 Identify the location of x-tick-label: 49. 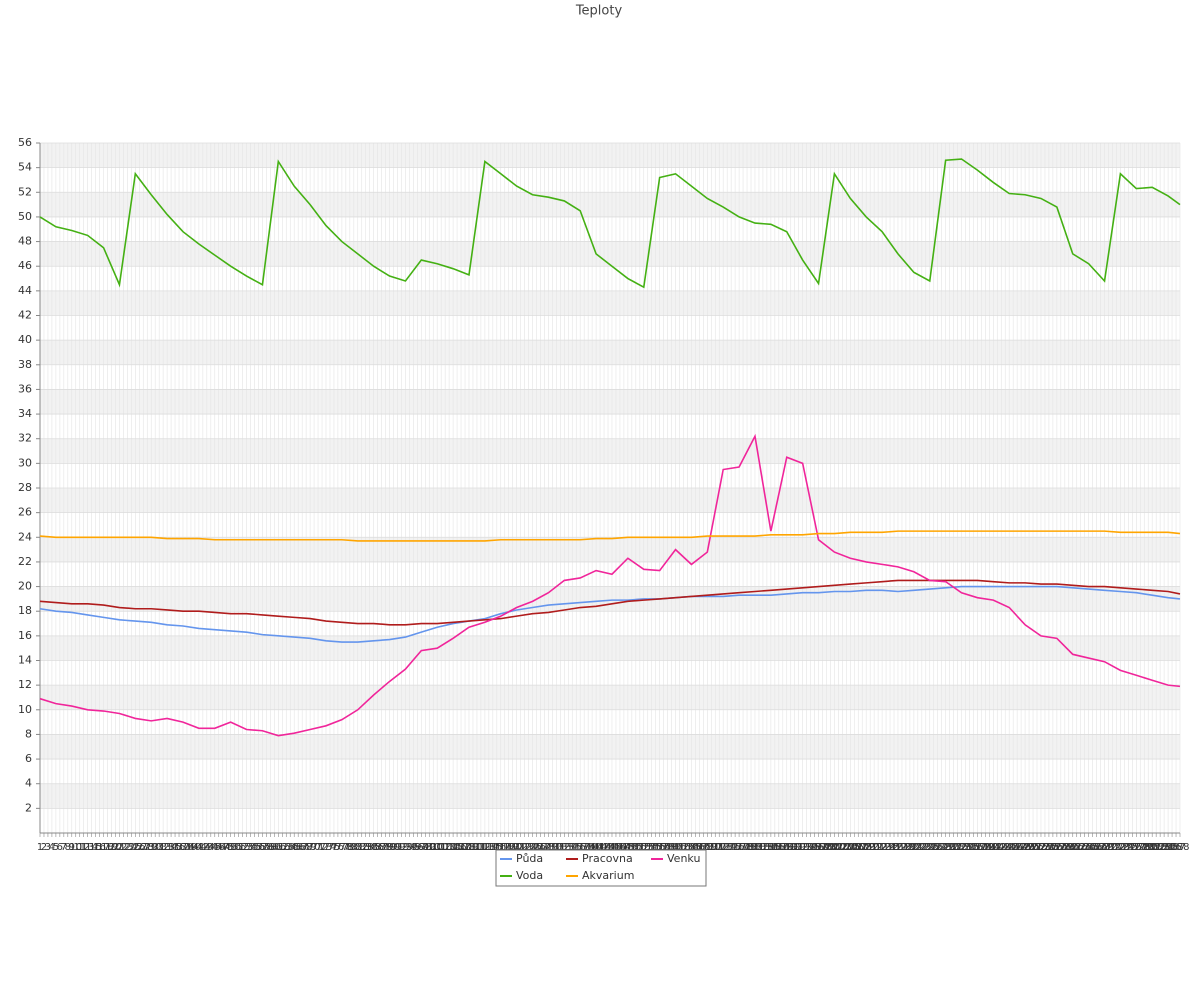
(230, 847).